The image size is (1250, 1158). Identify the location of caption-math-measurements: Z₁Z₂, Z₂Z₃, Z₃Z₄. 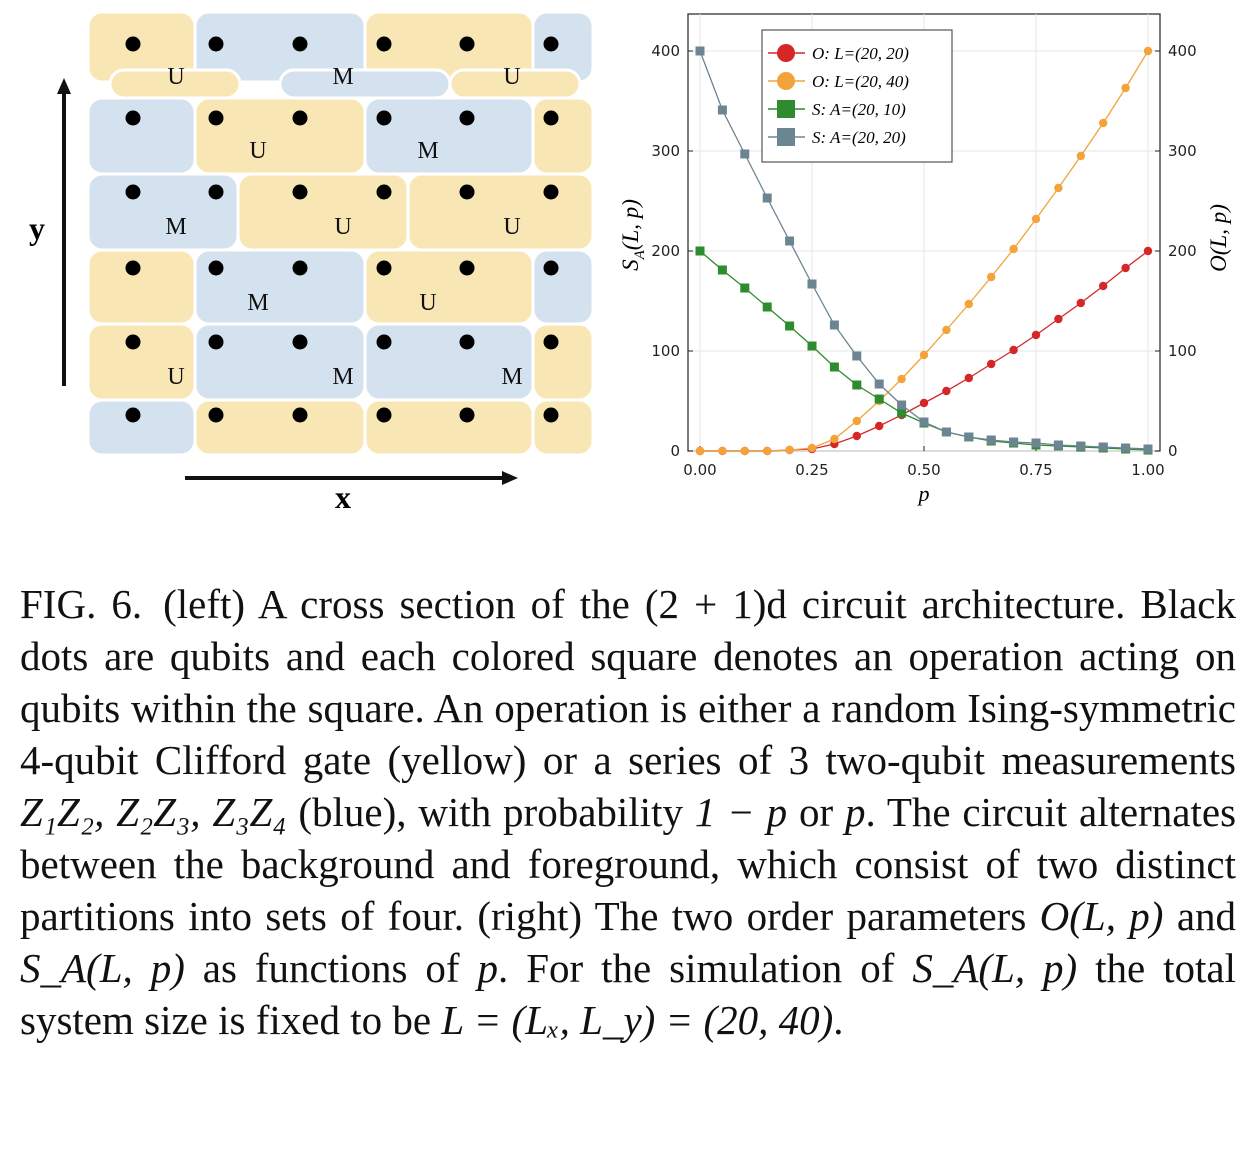
(153, 812).